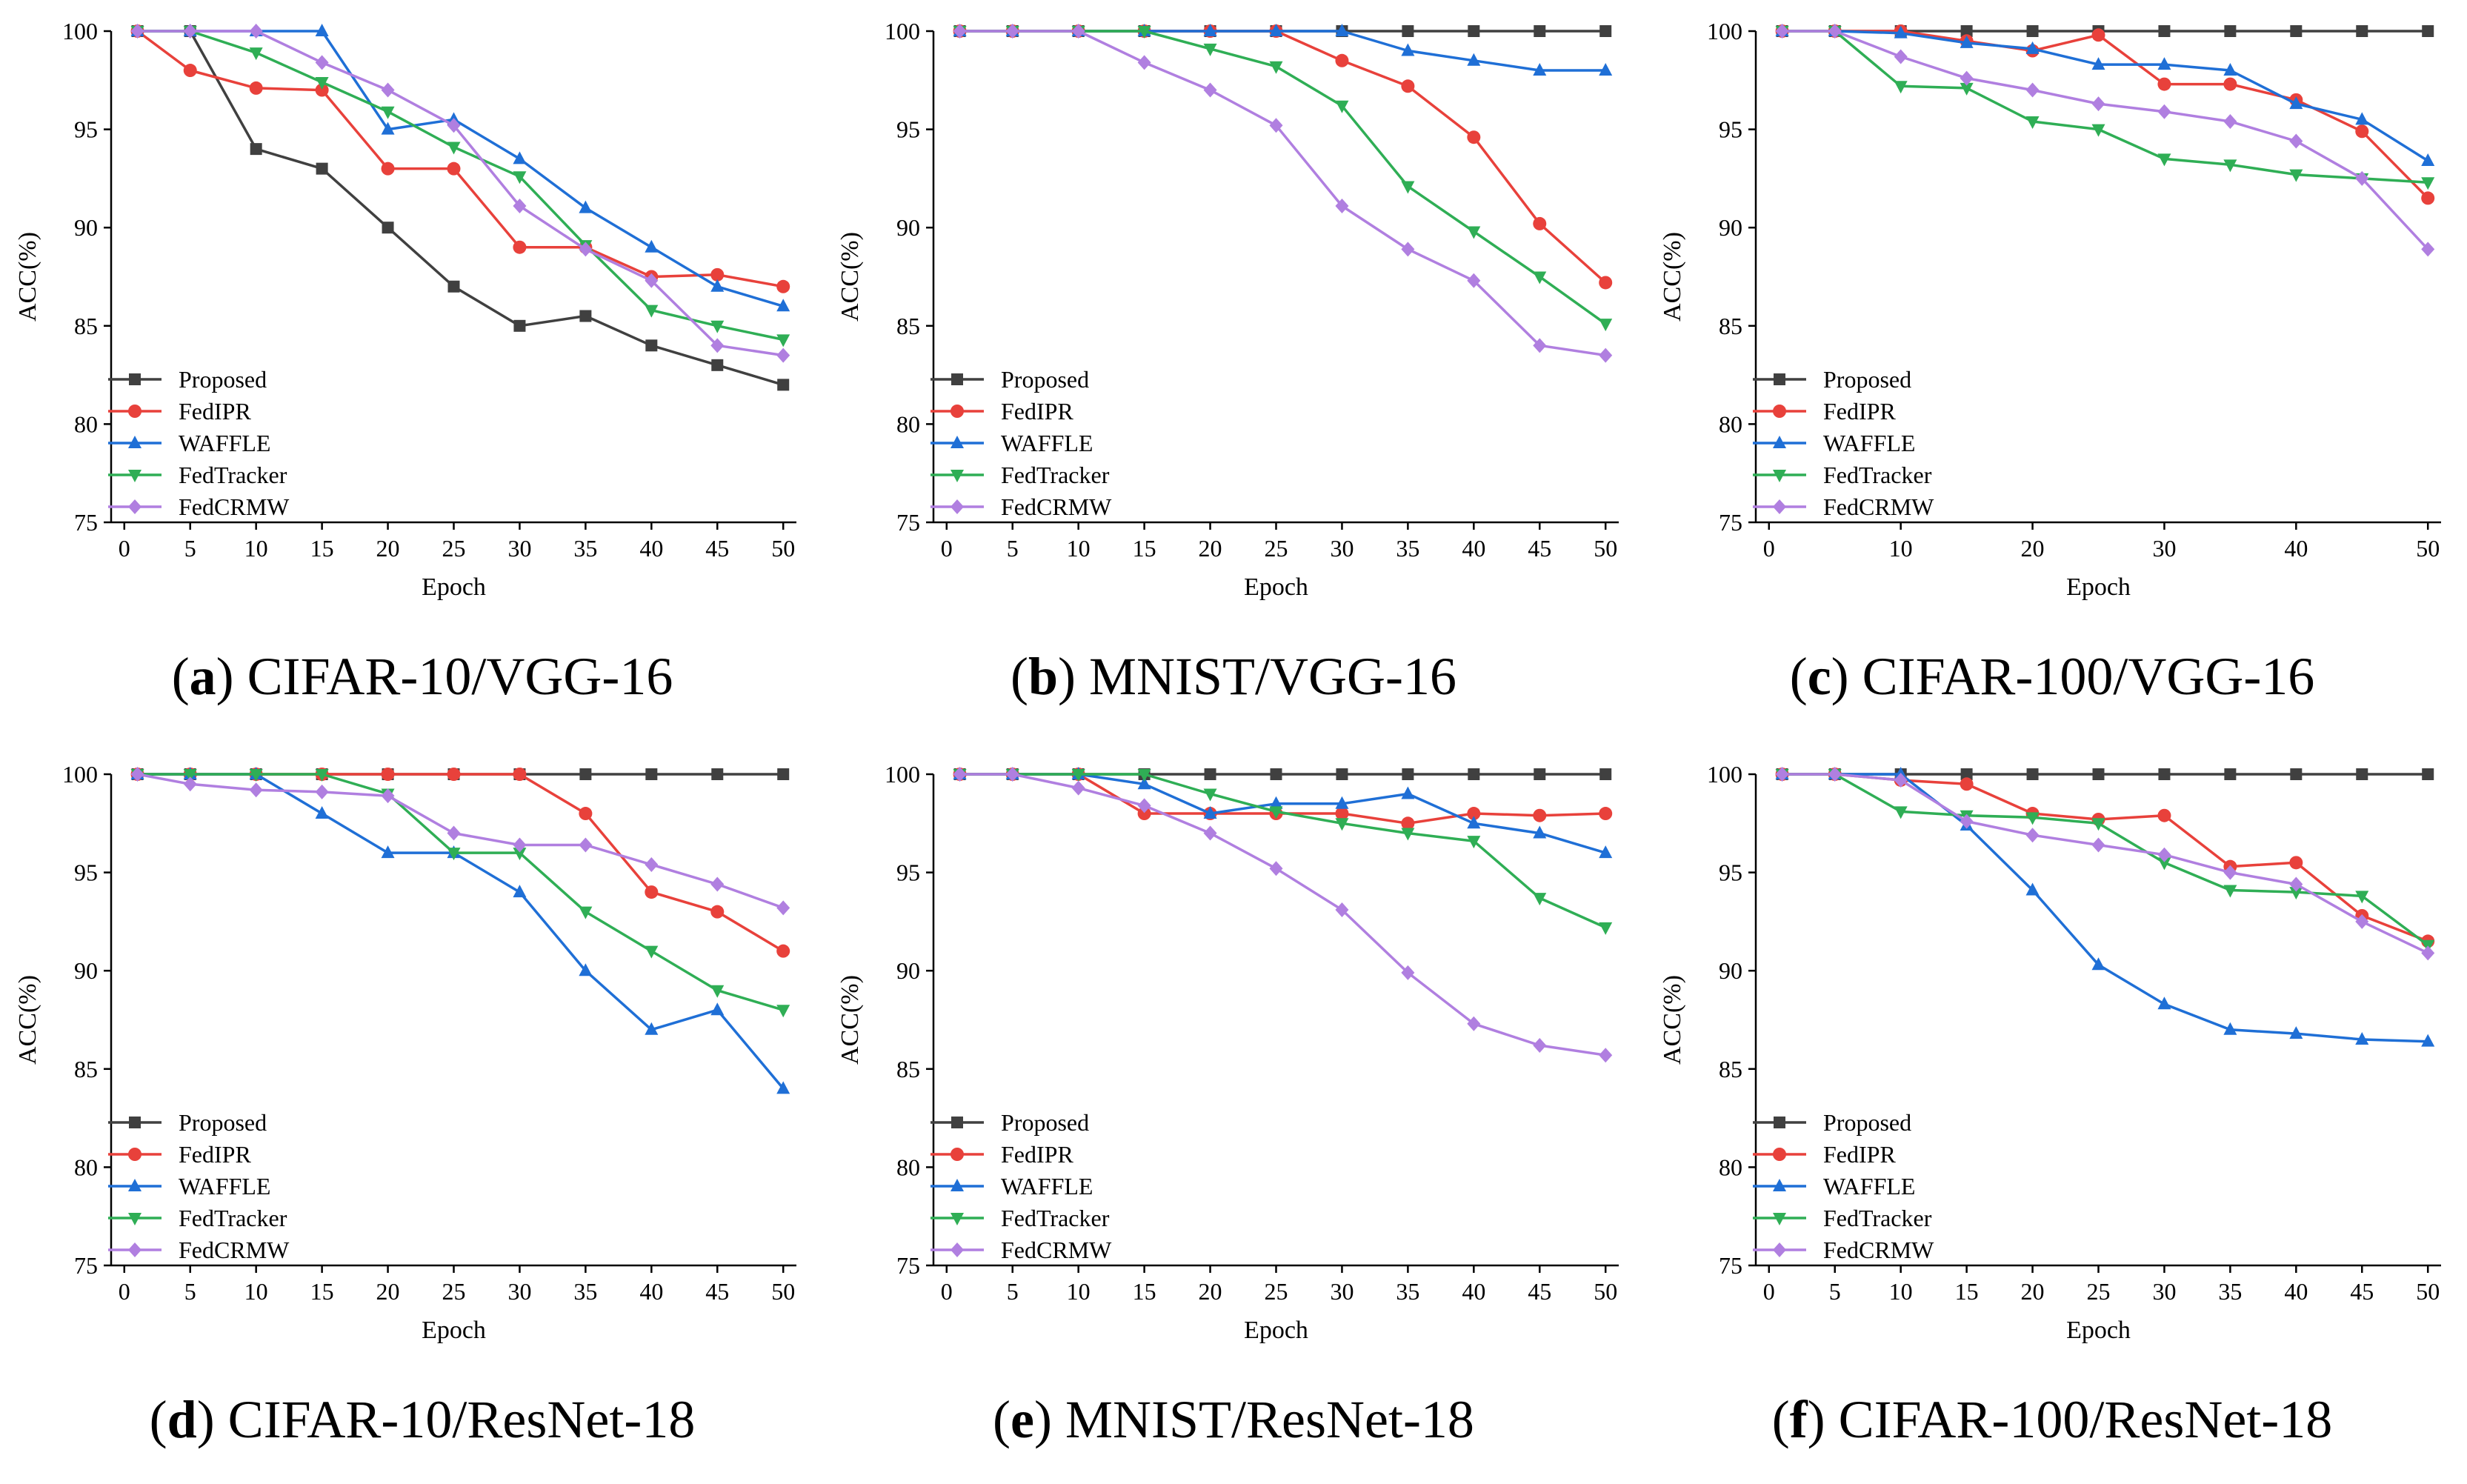  Describe the element at coordinates (1056, 1250) in the screenshot. I see `legend-label: FedCRMW` at that location.